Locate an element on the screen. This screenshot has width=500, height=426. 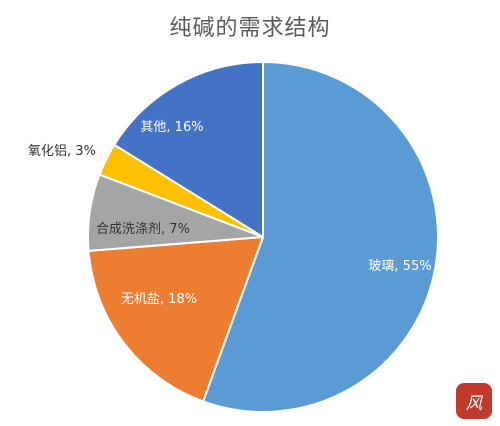
chart-title: 纯碱的需求结构 is located at coordinates (250, 28).